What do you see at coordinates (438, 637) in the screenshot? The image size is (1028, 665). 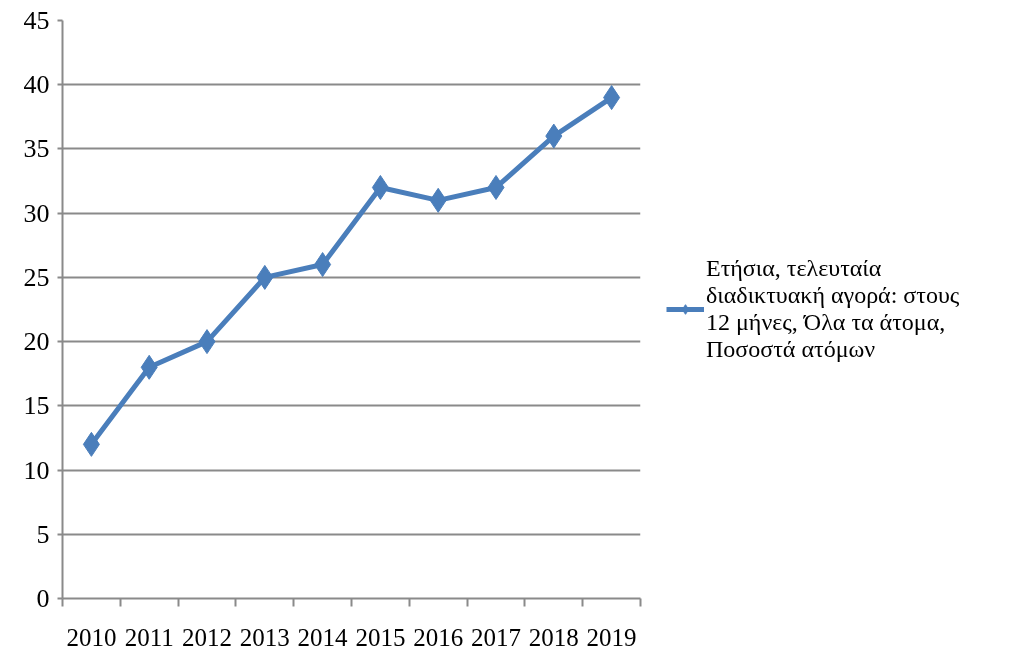 I see `x-tick-label: 2016` at bounding box center [438, 637].